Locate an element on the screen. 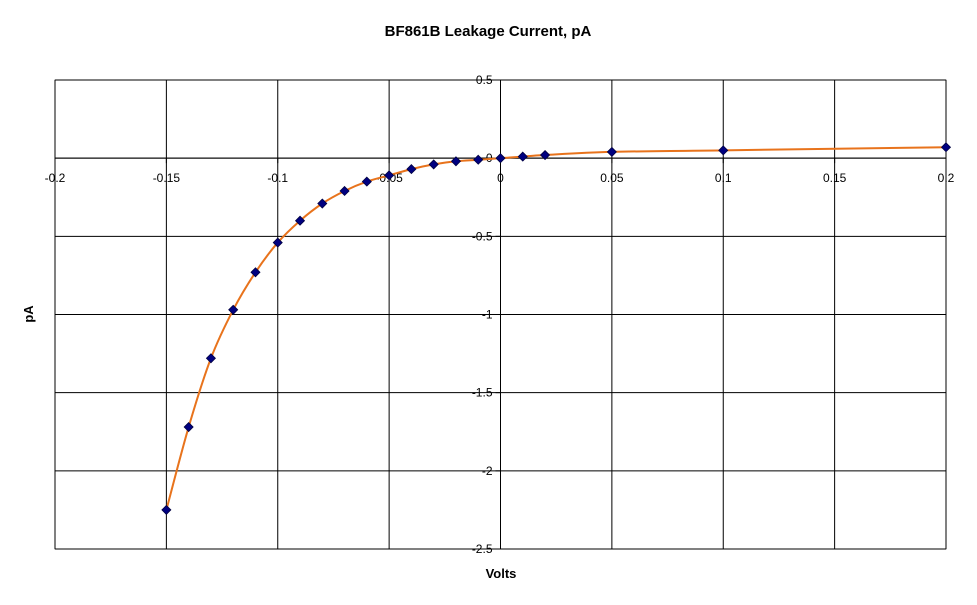 The height and width of the screenshot is (605, 977). x-tick-label: 0.2 is located at coordinates (946, 178).